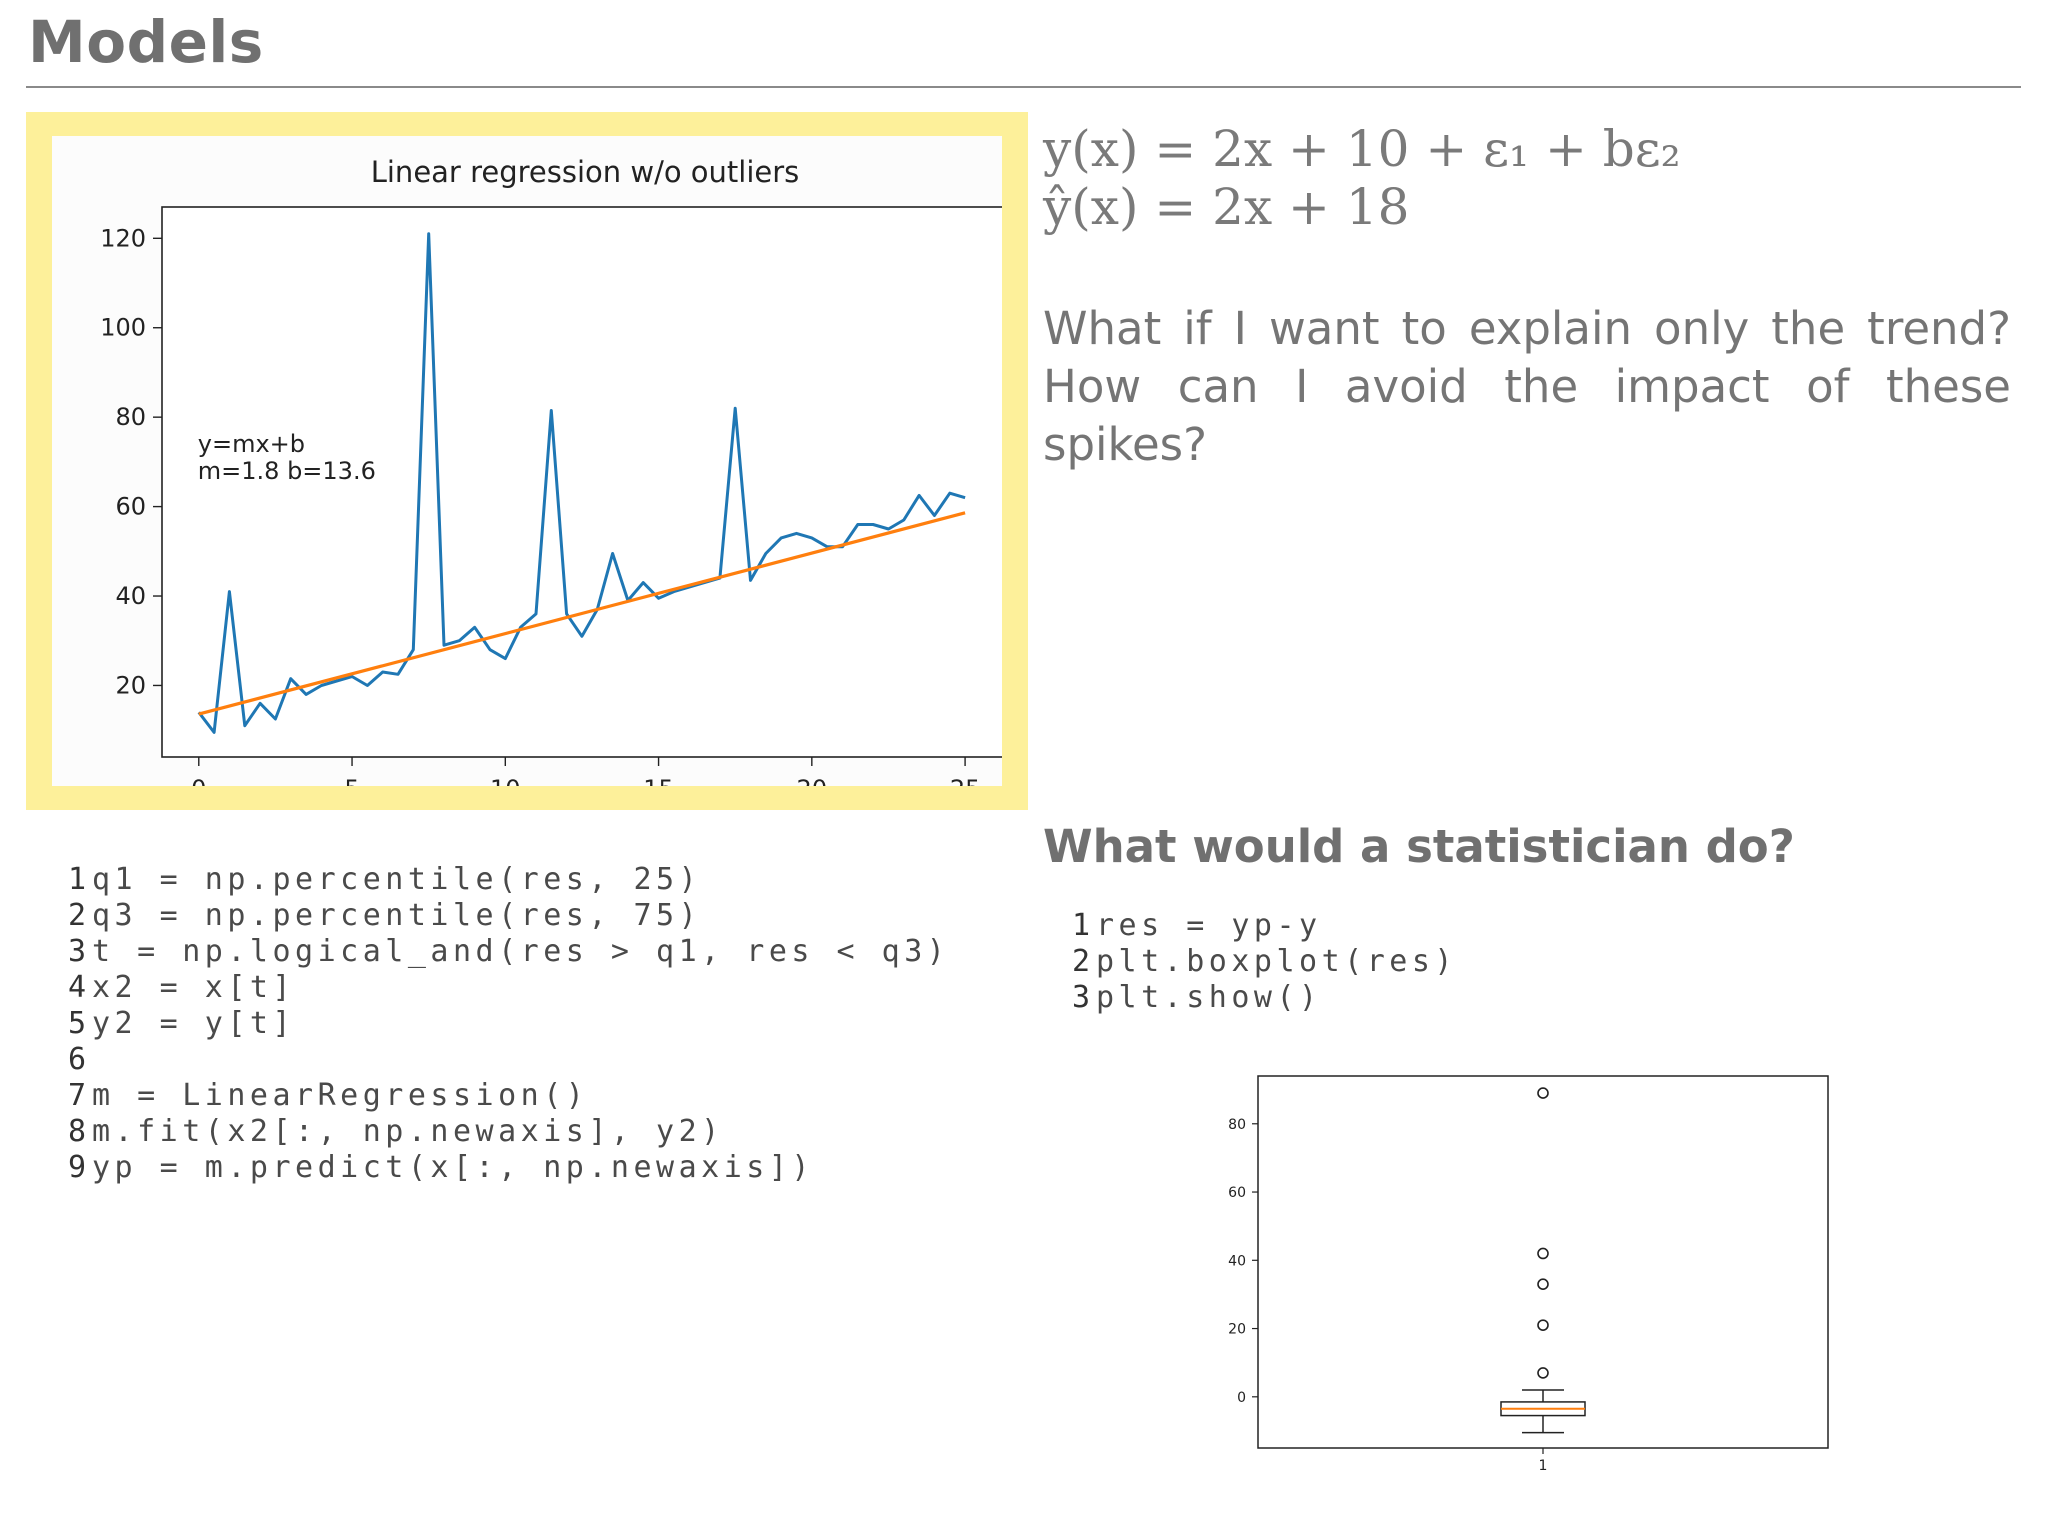 The height and width of the screenshot is (1536, 2048). I want to click on code-text: plt.show(), so click(1209, 997).